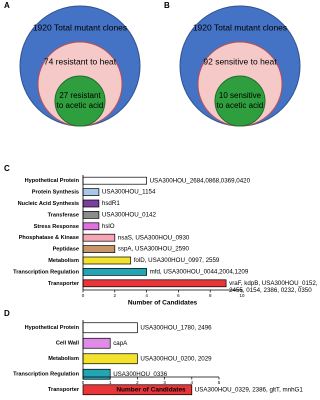 This screenshot has width=320, height=400. What do you see at coordinates (63, 215) in the screenshot?
I see `category-label: Transferase` at bounding box center [63, 215].